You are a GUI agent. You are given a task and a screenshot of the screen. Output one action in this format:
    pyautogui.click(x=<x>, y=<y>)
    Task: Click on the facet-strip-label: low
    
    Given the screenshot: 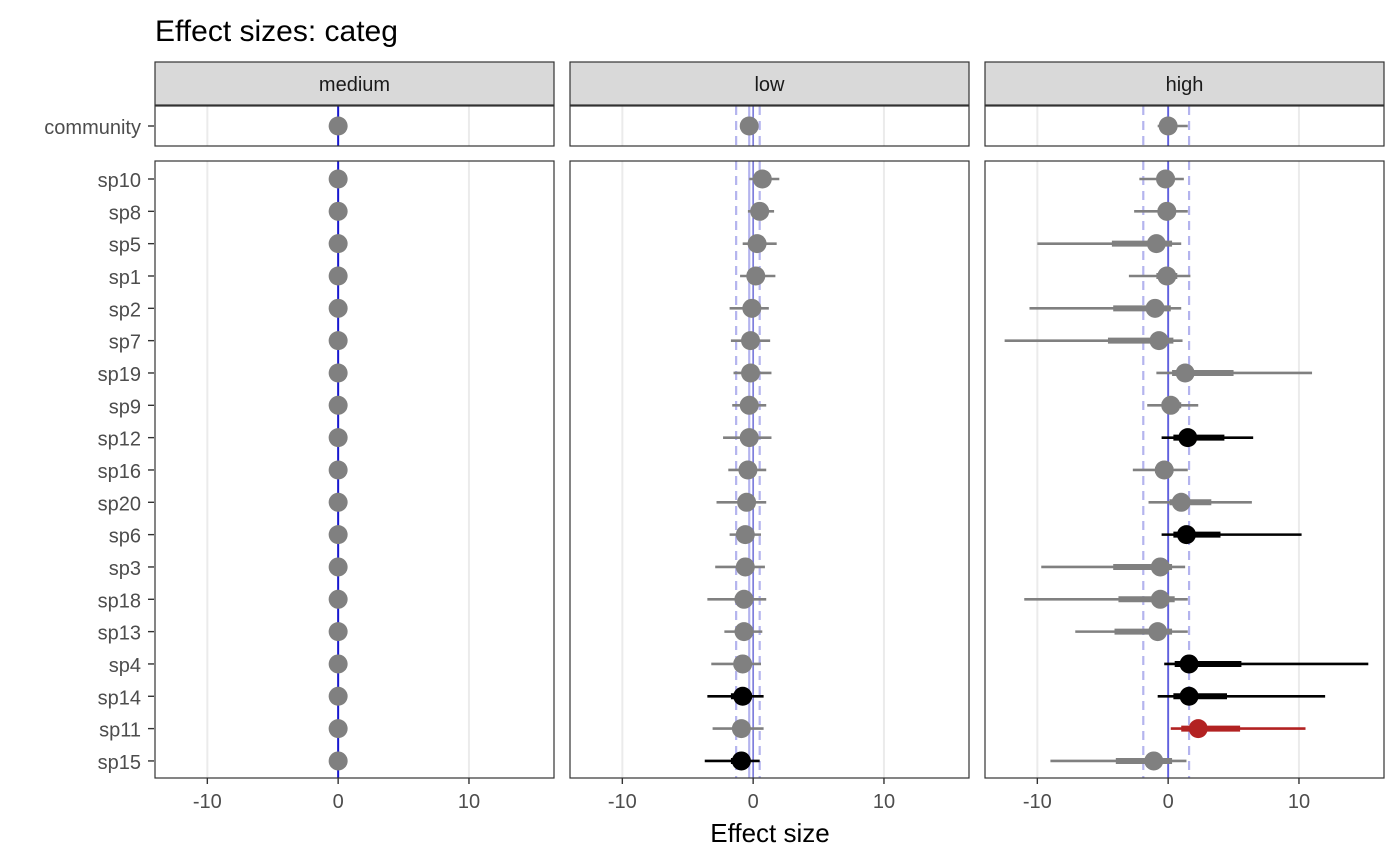 What is the action you would take?
    pyautogui.click(x=769, y=85)
    